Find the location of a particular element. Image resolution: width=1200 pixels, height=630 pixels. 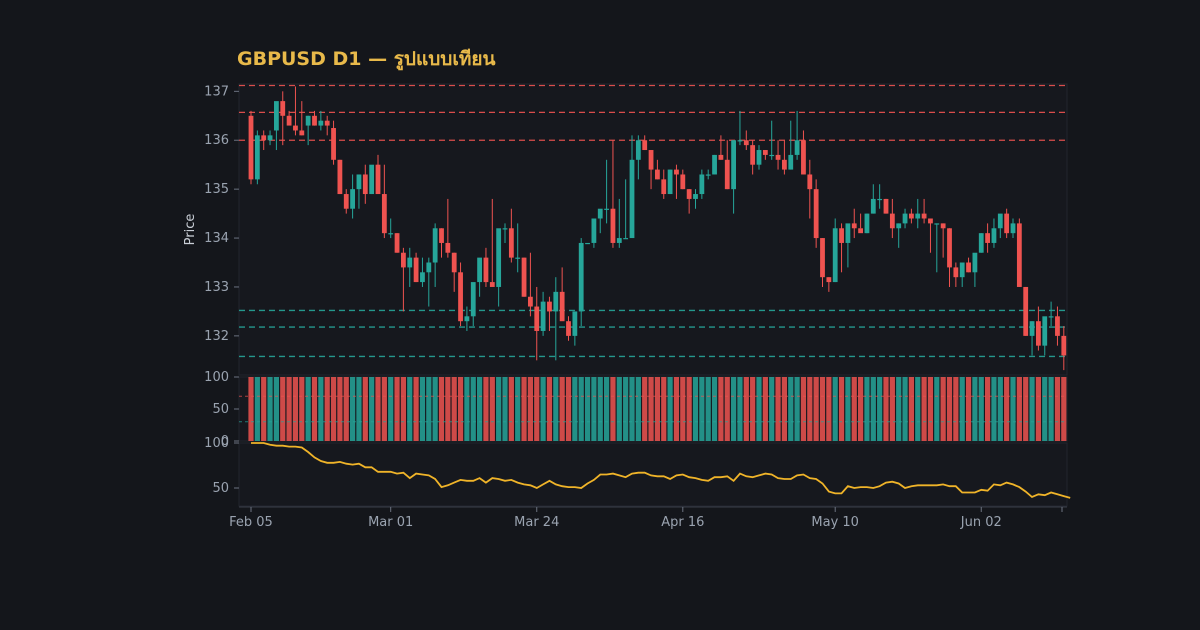

price-axis-label: Price is located at coordinates (190, 230).